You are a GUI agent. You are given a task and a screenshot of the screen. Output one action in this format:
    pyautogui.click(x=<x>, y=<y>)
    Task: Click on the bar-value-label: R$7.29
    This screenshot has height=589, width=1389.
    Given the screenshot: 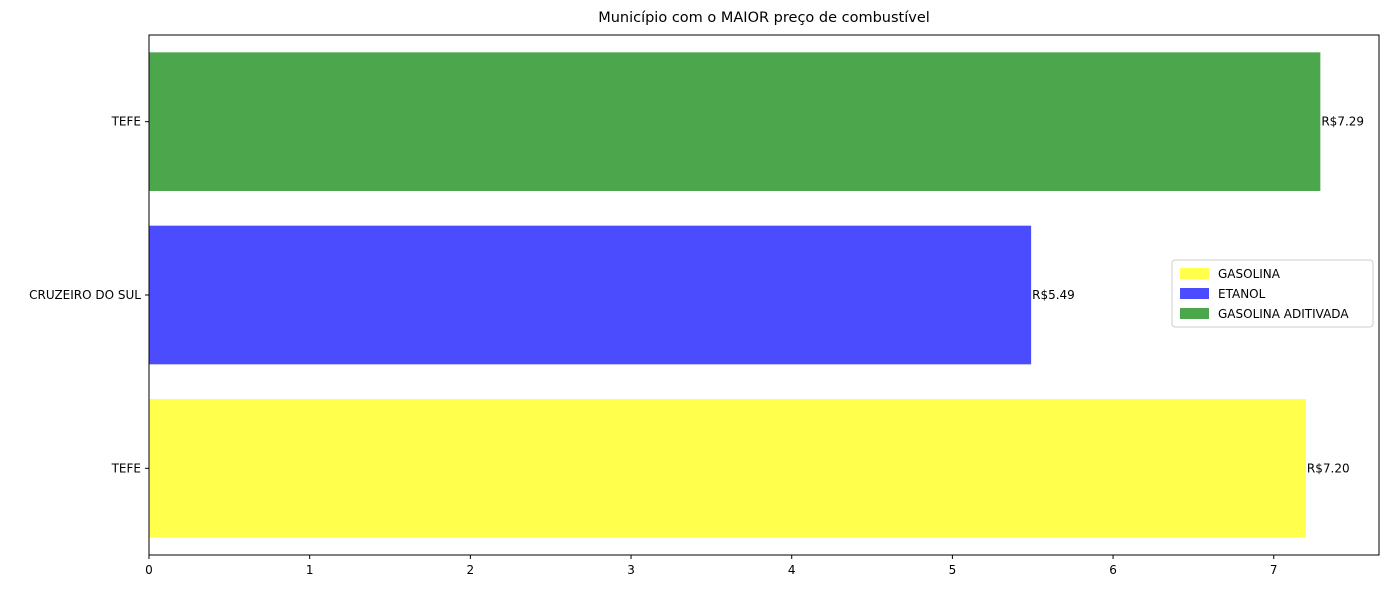 What is the action you would take?
    pyautogui.click(x=1342, y=122)
    